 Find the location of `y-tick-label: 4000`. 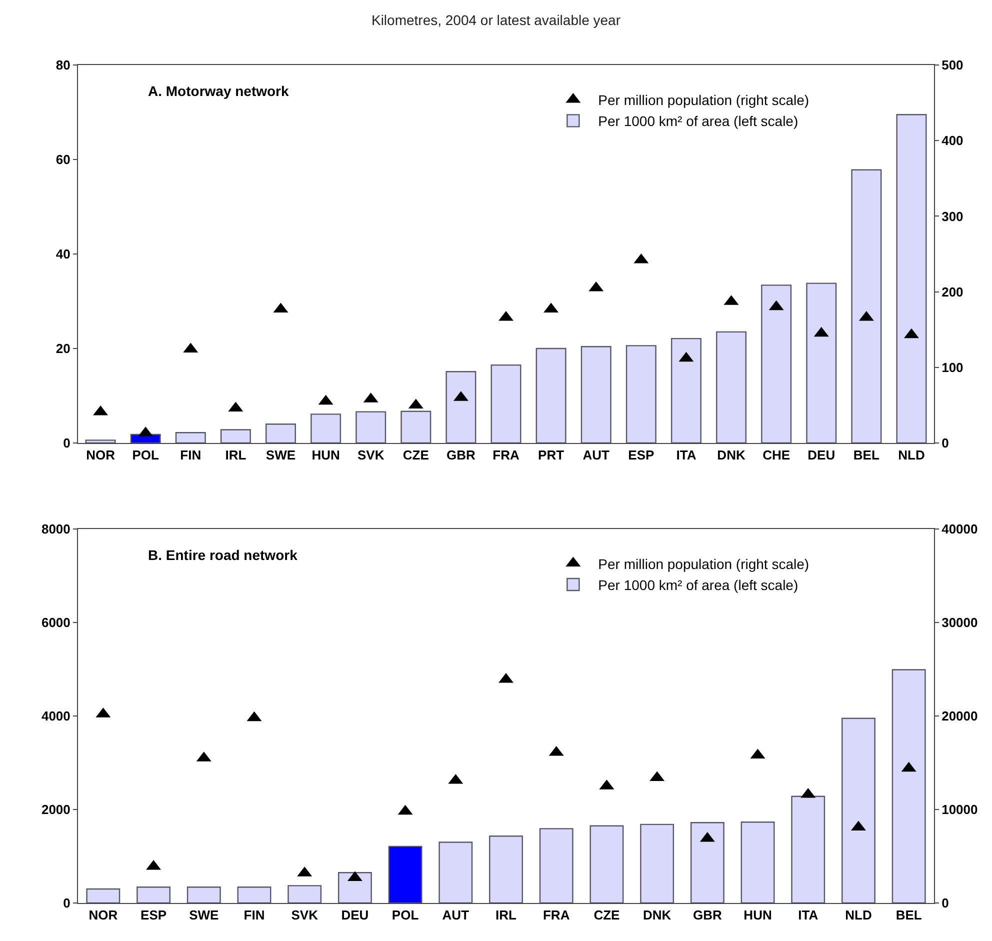

y-tick-label: 4000 is located at coordinates (55, 716).